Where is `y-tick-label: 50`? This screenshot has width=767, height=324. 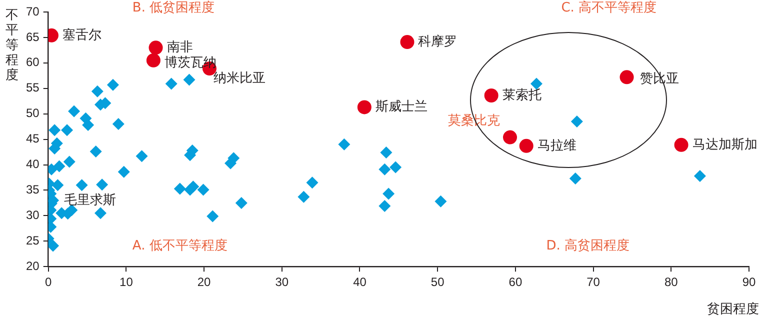
y-tick-label: 50 is located at coordinates (33, 113).